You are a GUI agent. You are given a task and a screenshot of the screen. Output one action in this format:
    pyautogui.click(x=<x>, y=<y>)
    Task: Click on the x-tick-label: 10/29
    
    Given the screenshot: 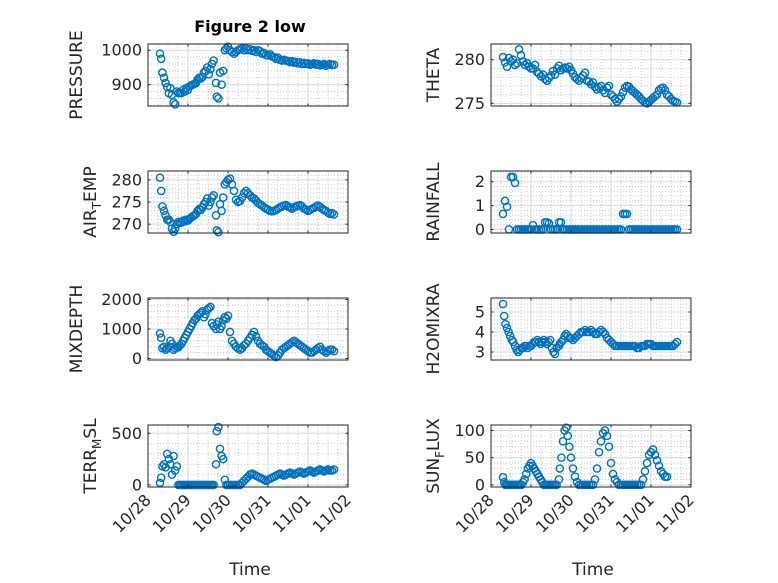 What is the action you would take?
    pyautogui.click(x=515, y=513)
    